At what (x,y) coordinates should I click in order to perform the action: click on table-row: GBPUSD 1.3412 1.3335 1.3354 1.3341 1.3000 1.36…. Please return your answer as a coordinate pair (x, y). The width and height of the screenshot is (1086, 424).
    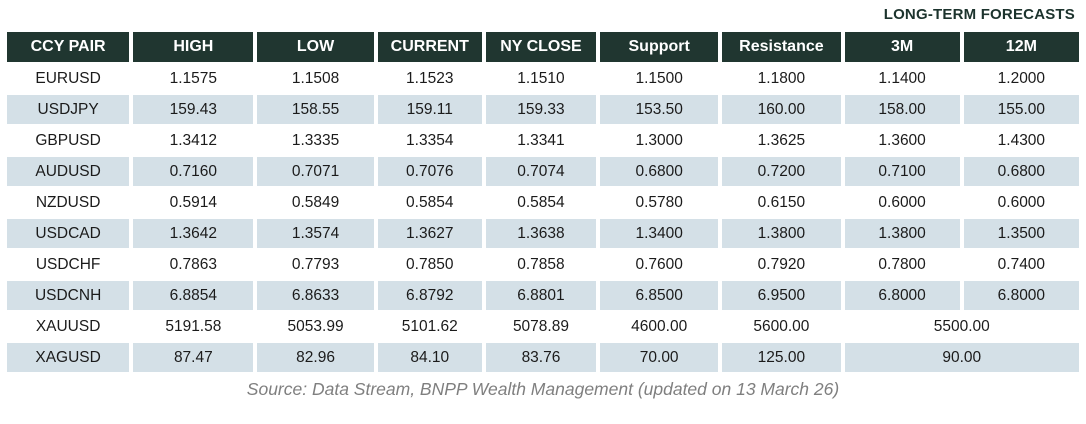
    Looking at the image, I should click on (543, 140).